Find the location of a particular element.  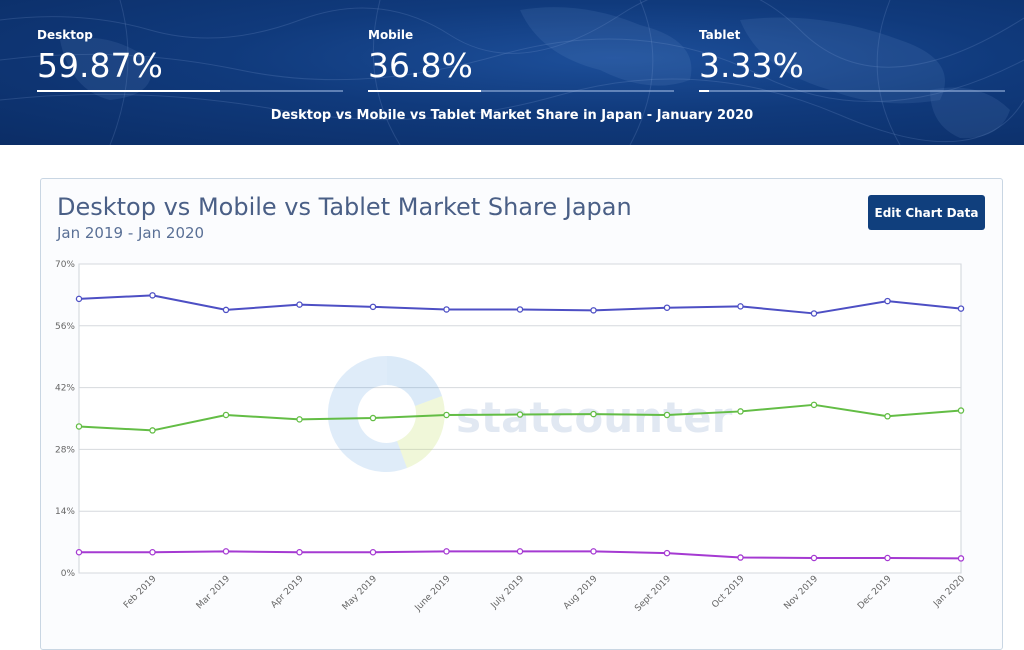

y-tick-label: 14% is located at coordinates (65, 512).